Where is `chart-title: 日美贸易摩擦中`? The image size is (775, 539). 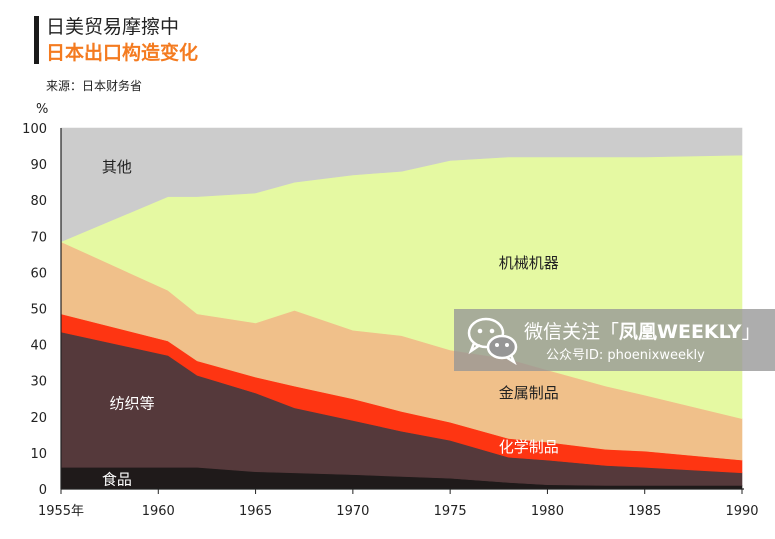 chart-title: 日美贸易摩擦中 is located at coordinates (113, 27).